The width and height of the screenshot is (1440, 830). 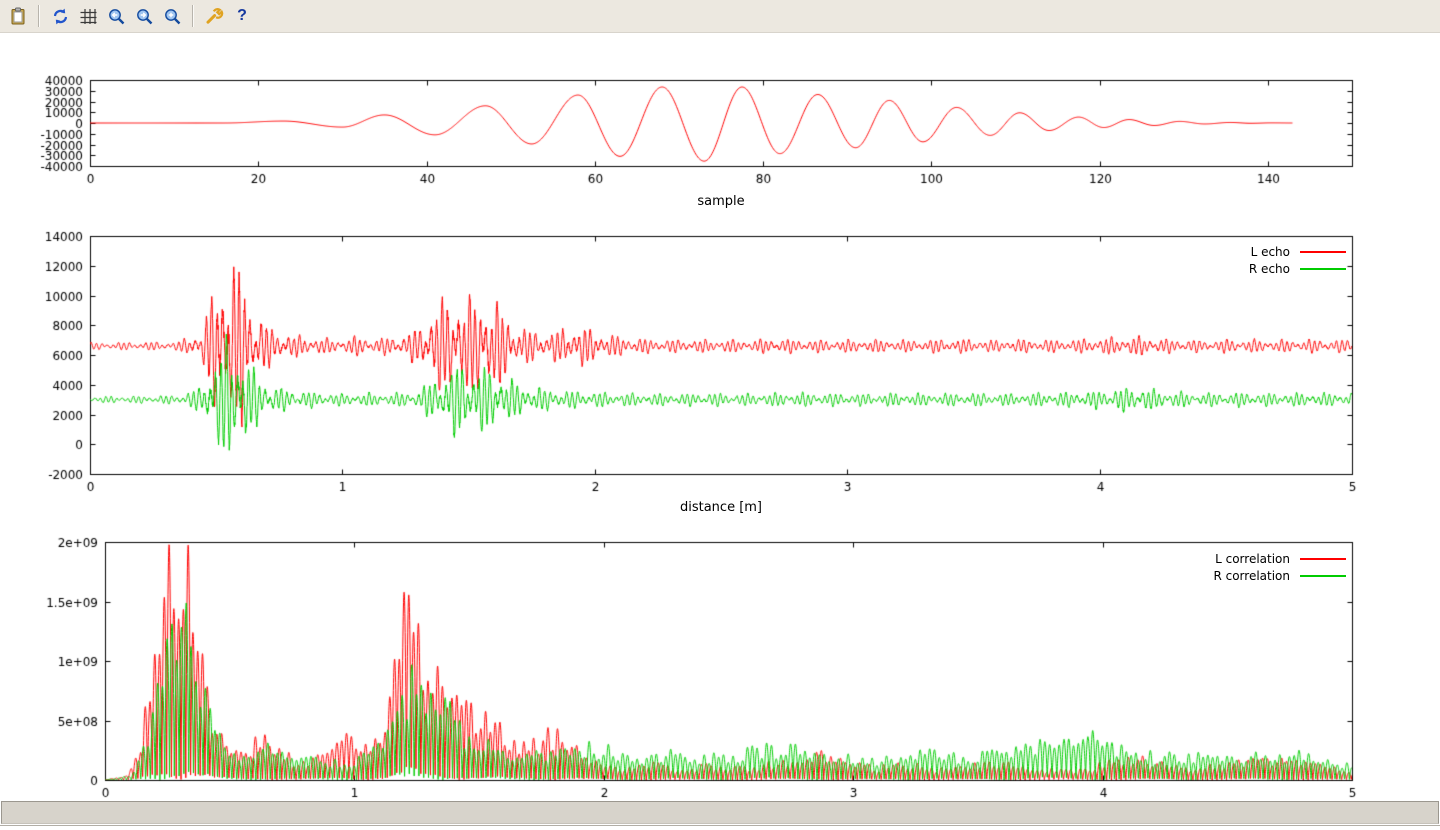 I want to click on legend-label: L correlation, so click(x=1252, y=558).